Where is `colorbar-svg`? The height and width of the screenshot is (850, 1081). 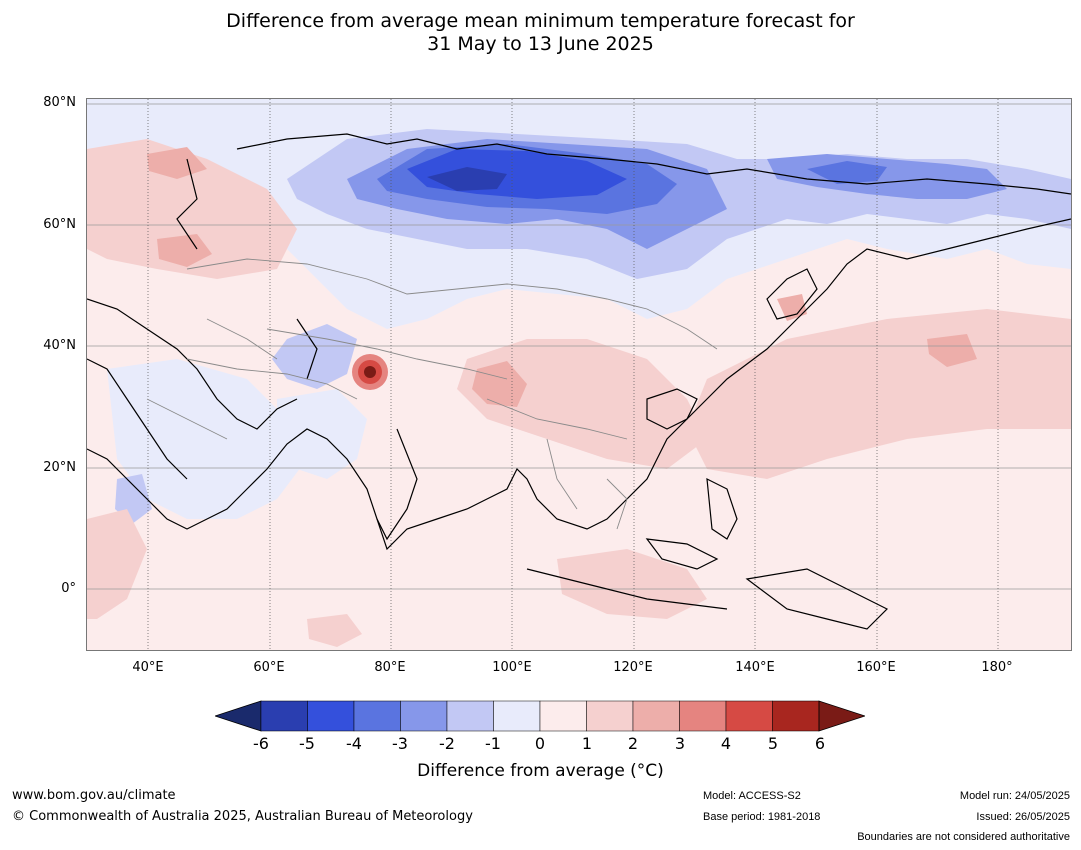
colorbar-svg is located at coordinates (540, 716).